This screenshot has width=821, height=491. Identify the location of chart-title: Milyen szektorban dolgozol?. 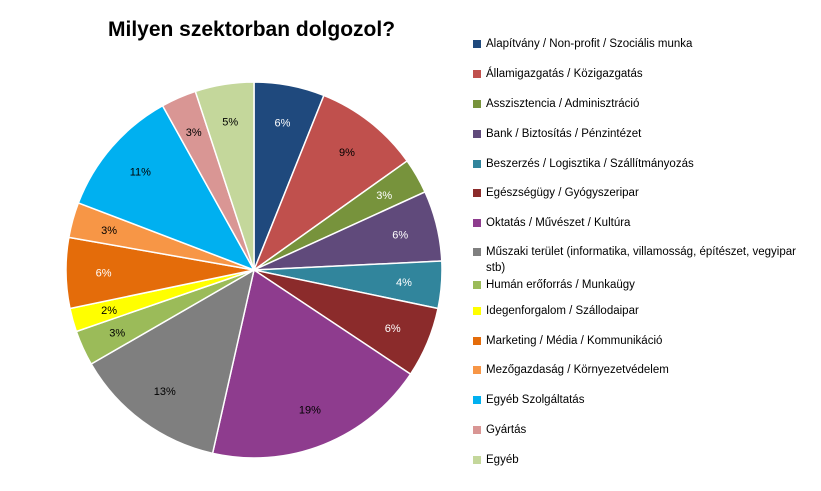
(252, 29).